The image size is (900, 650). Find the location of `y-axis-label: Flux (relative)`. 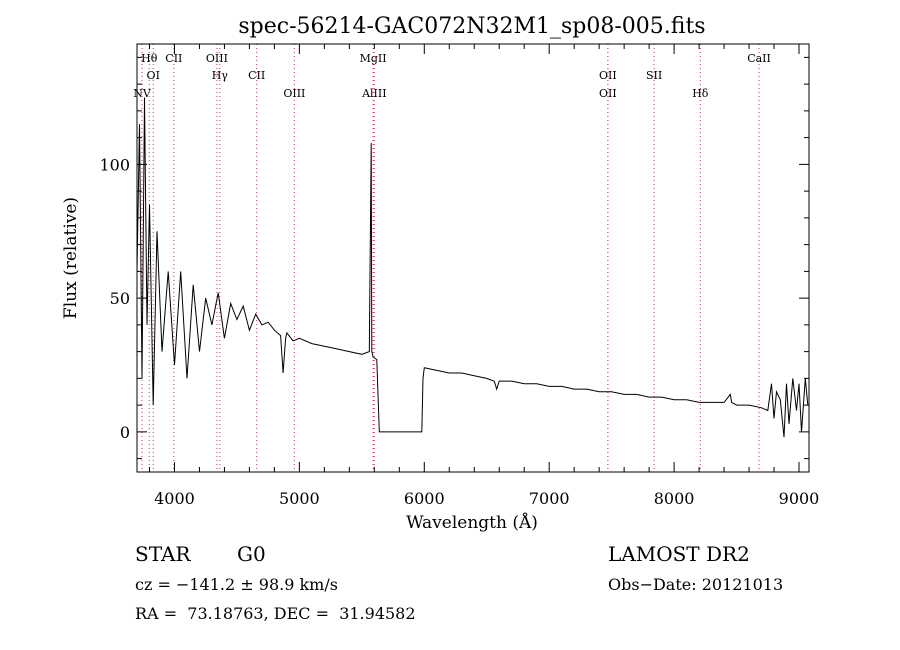

y-axis-label: Flux (relative) is located at coordinates (71, 258).